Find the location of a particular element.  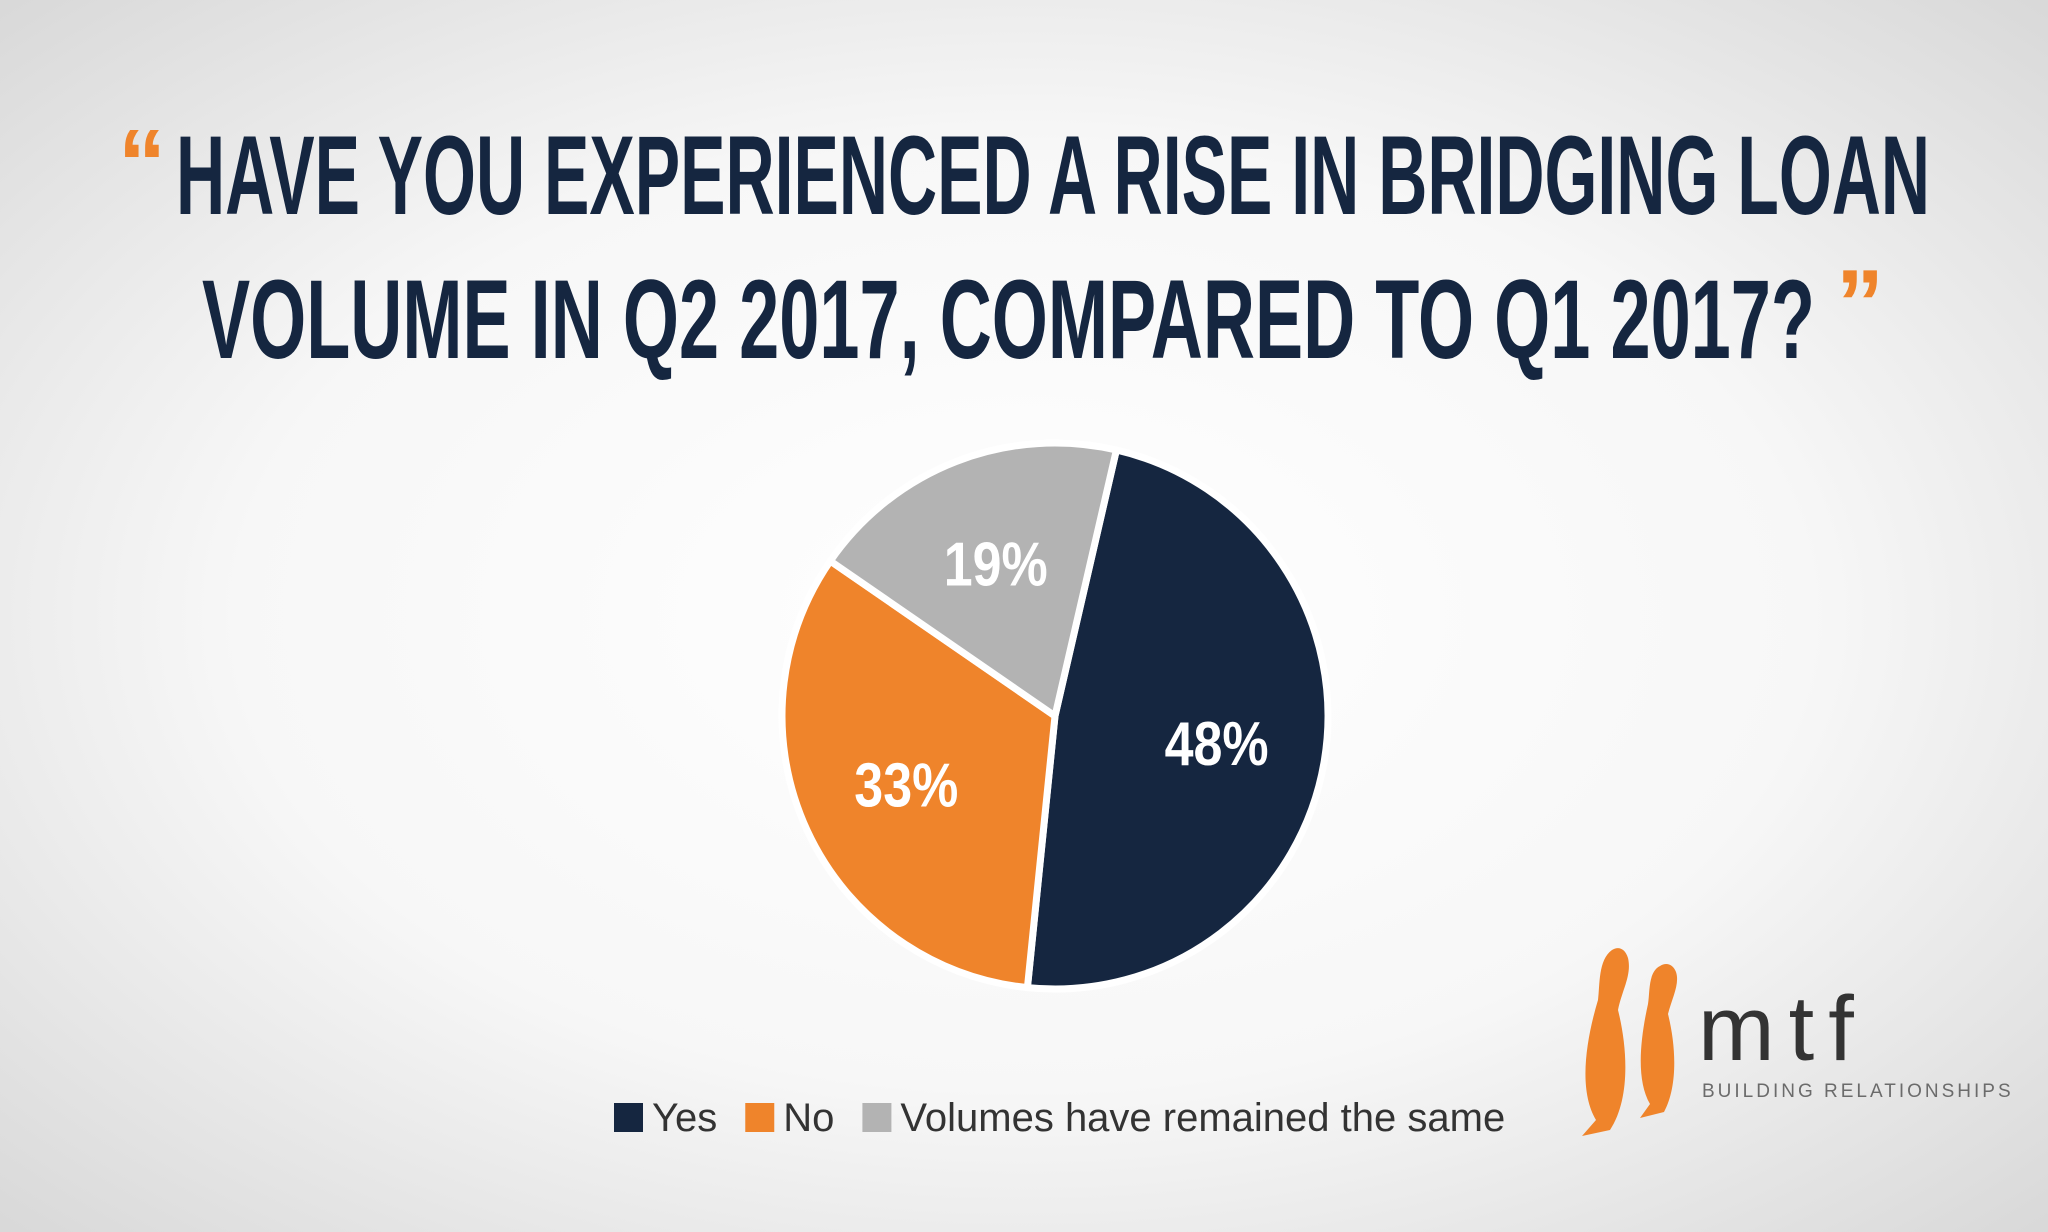

legend-label: Yes is located at coordinates (684, 1118).